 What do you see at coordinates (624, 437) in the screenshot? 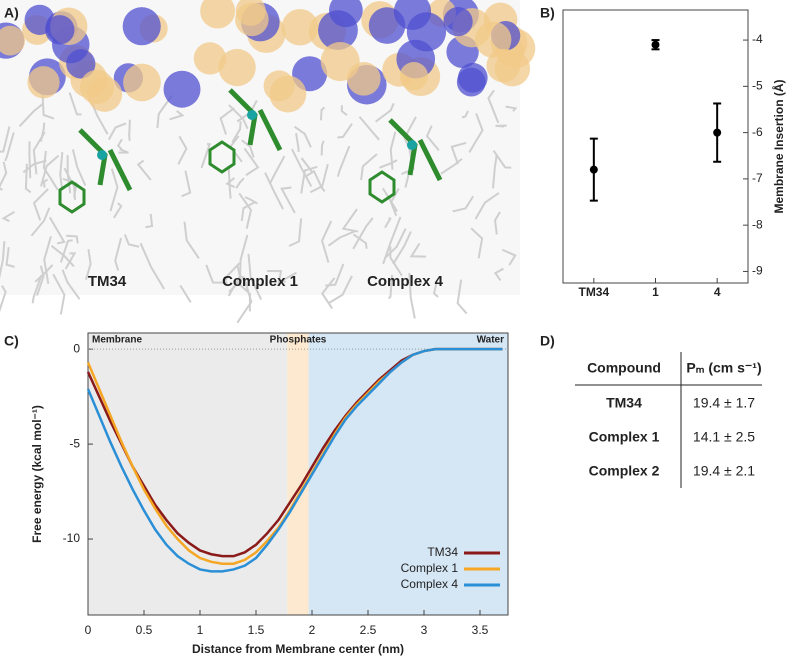
I see `table-cell: Complex 1` at bounding box center [624, 437].